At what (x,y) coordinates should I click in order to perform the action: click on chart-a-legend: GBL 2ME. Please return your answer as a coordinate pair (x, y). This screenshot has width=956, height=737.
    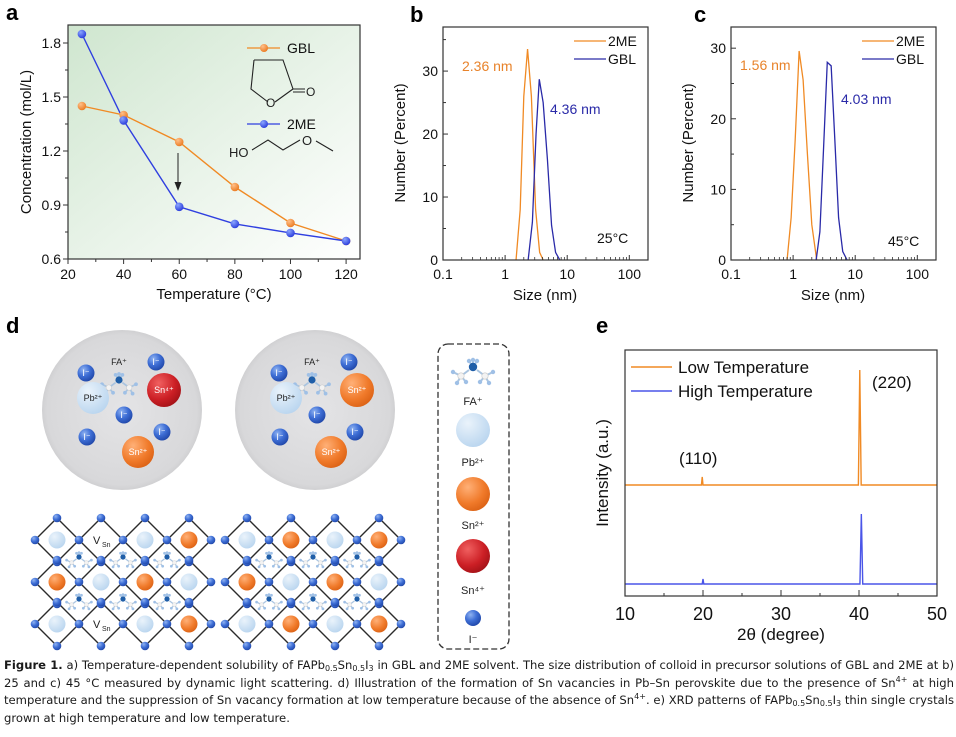
    Looking at the image, I should click on (281, 86).